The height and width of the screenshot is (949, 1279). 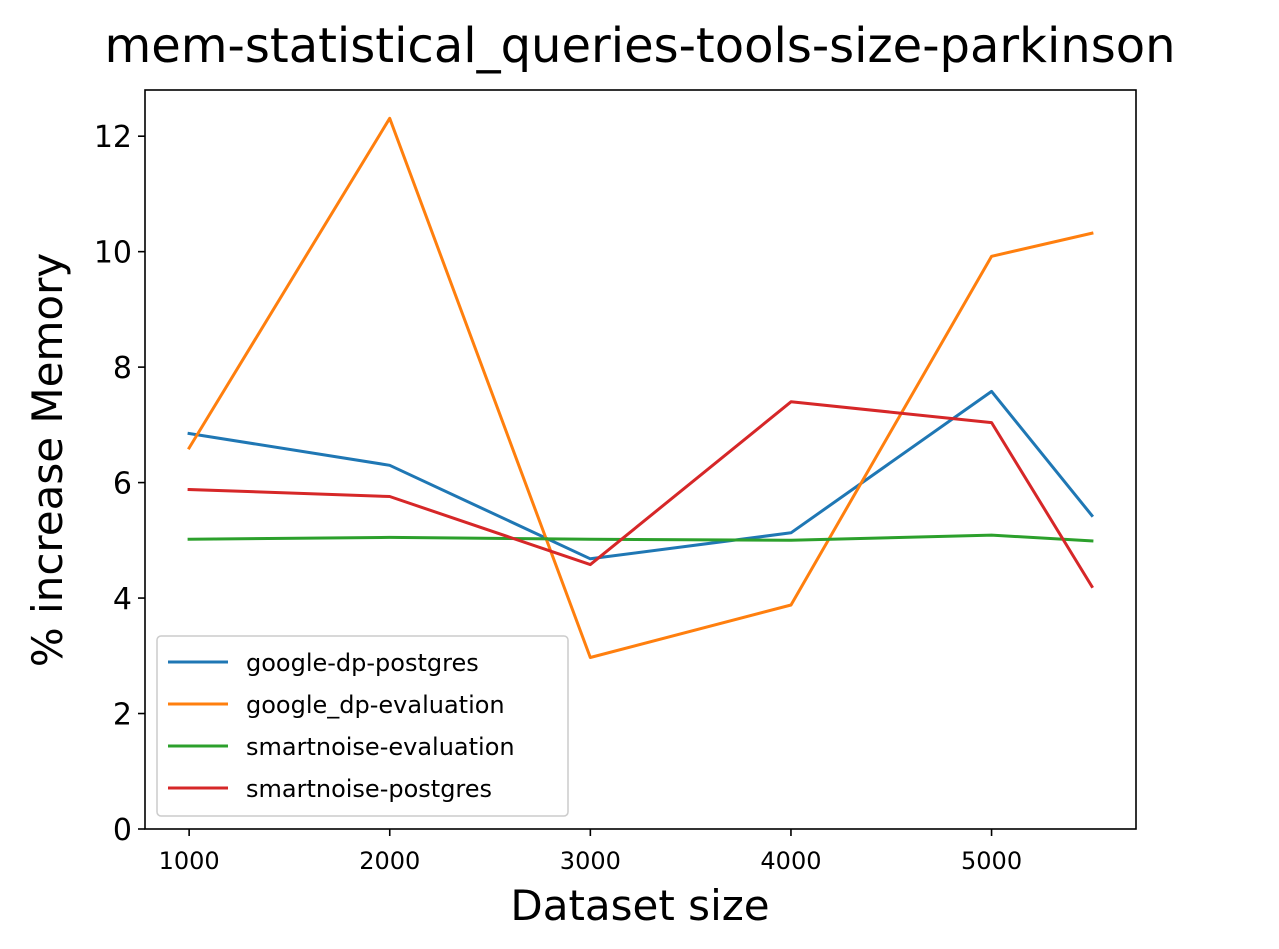 I want to click on x-tick-label: 4000, so click(x=790, y=861).